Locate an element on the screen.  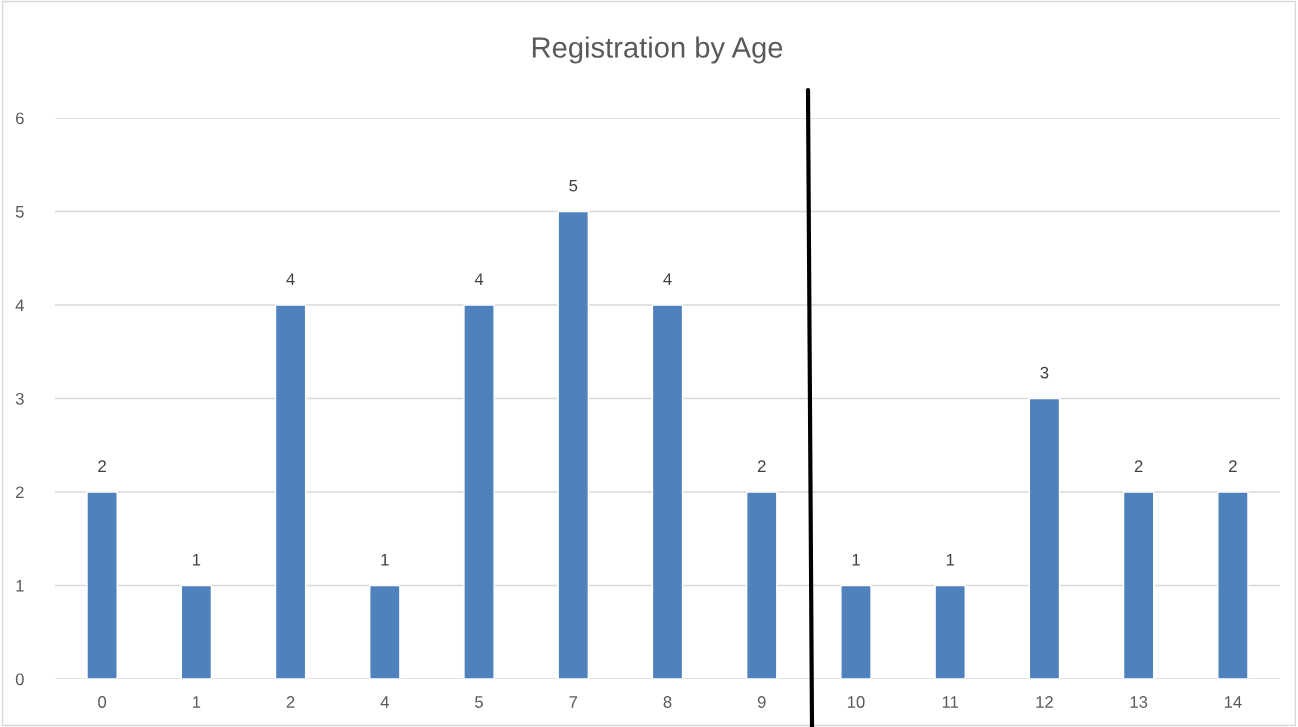
x-tick-label: 10 is located at coordinates (856, 702).